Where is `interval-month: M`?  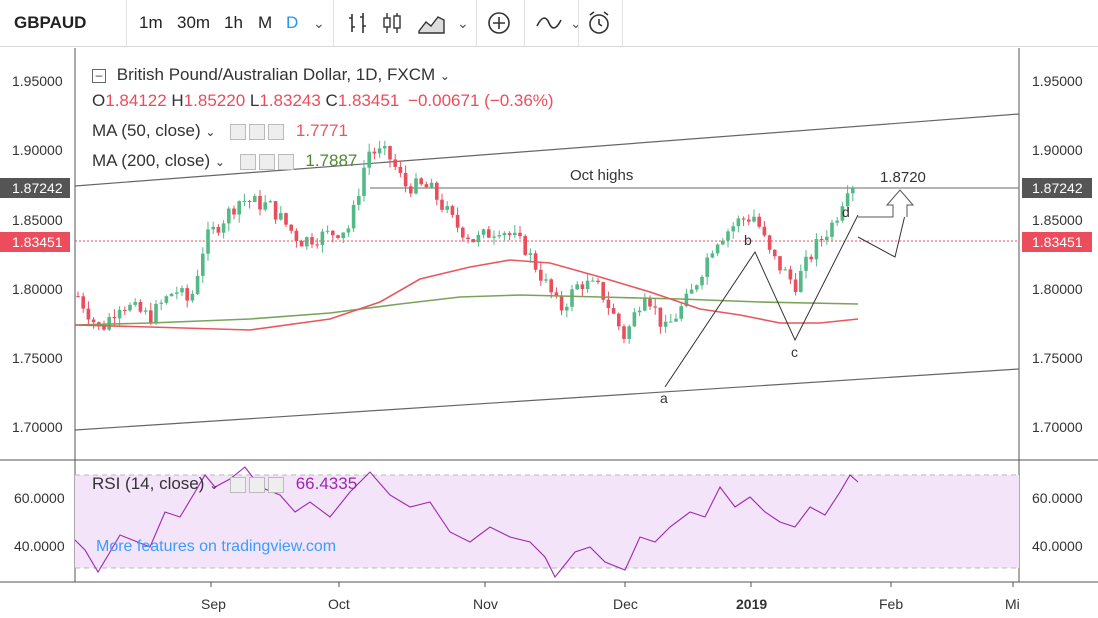 interval-month: M is located at coordinates (265, 22).